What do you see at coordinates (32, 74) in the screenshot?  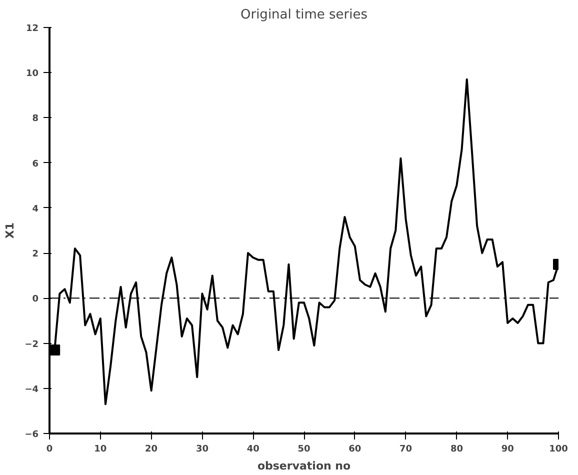 I see `y-tick-label: 10` at bounding box center [32, 74].